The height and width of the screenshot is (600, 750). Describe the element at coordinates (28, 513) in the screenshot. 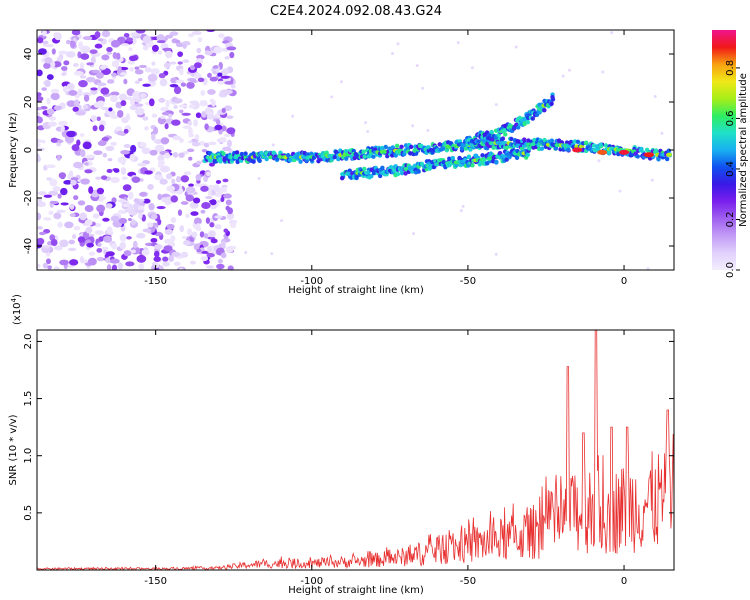

I see `y-tick-label: 0.5` at that location.